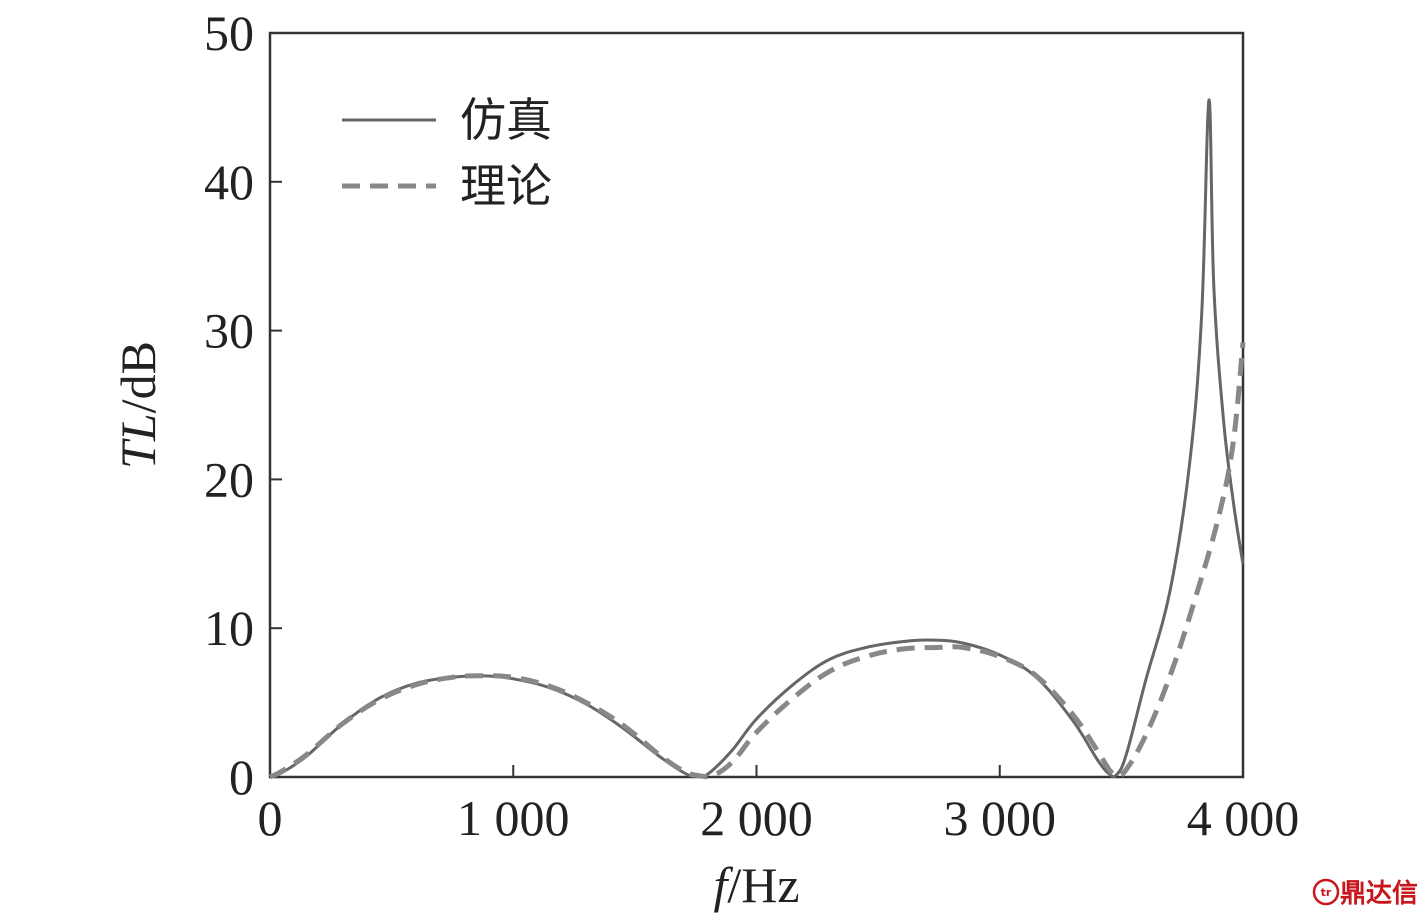 This screenshot has height=916, width=1417. Describe the element at coordinates (229, 479) in the screenshot. I see `y-tick-label-2: 20` at that location.